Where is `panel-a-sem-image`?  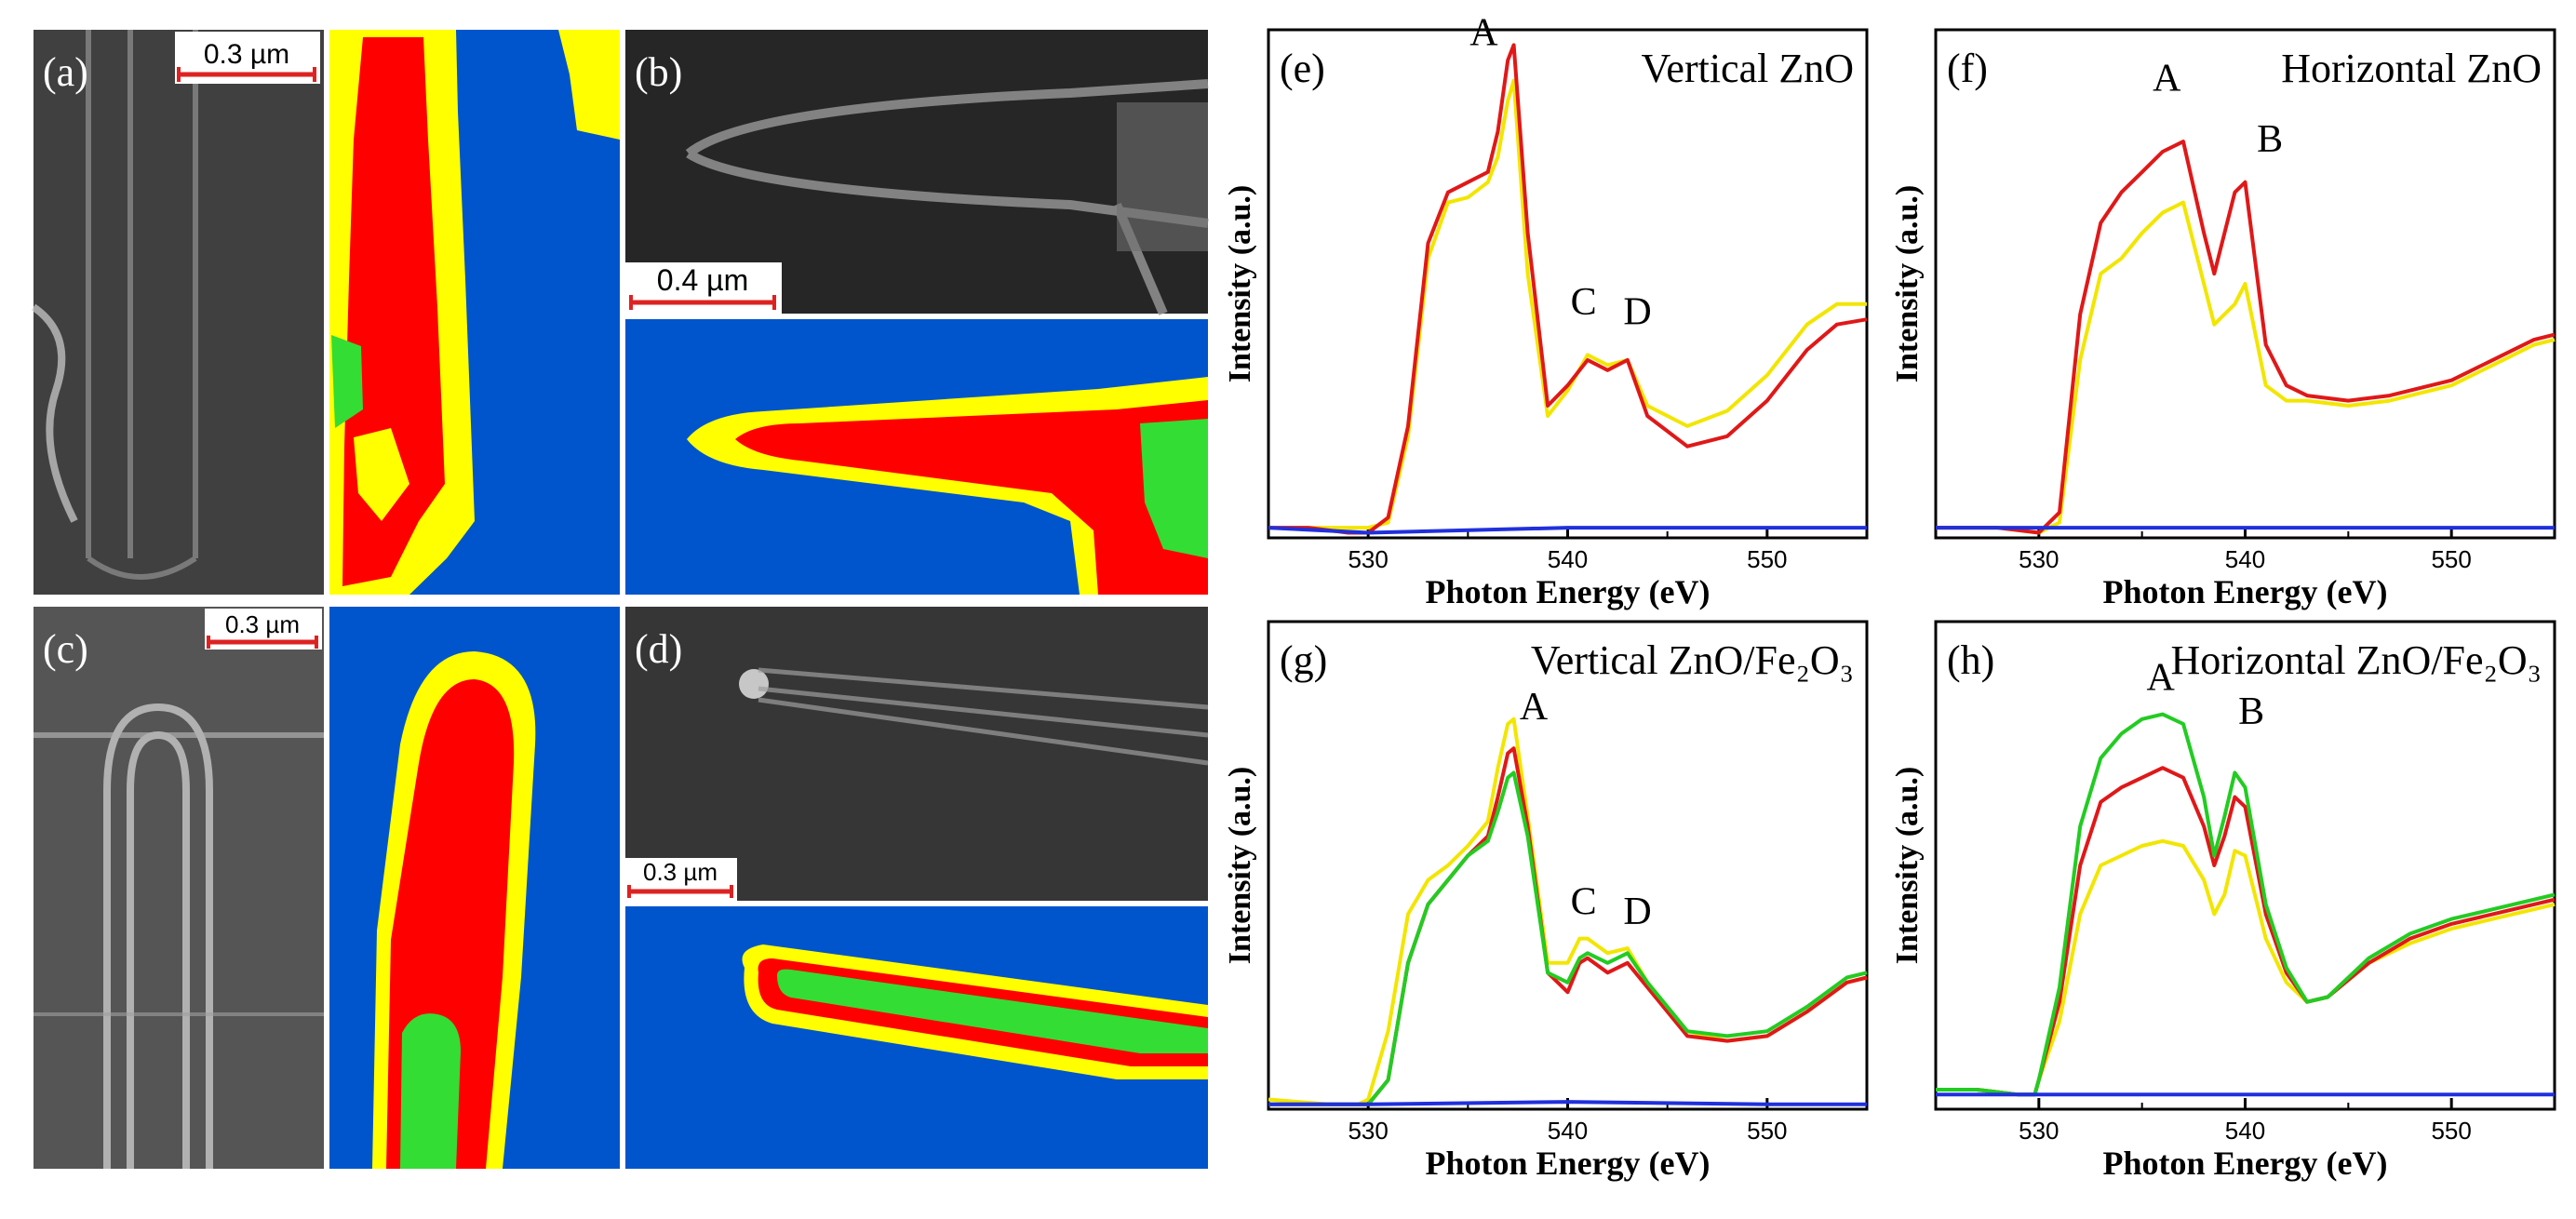
panel-a-sem-image is located at coordinates (179, 312).